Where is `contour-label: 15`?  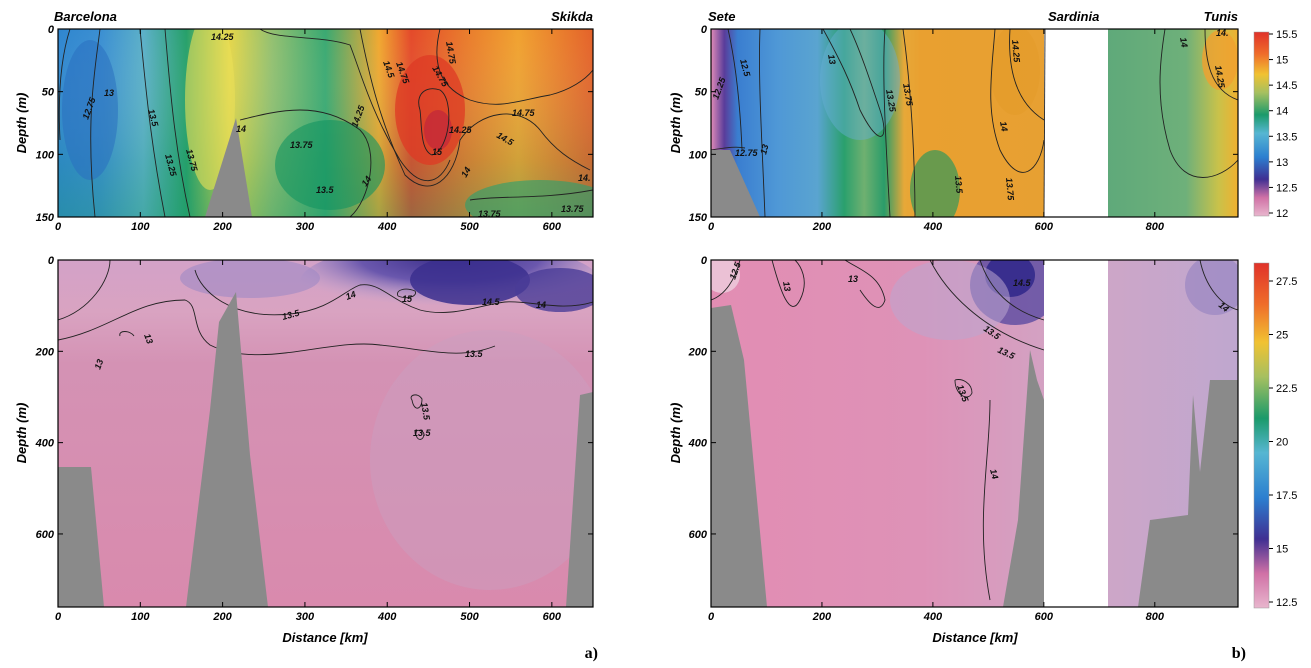 contour-label: 15 is located at coordinates (407, 299).